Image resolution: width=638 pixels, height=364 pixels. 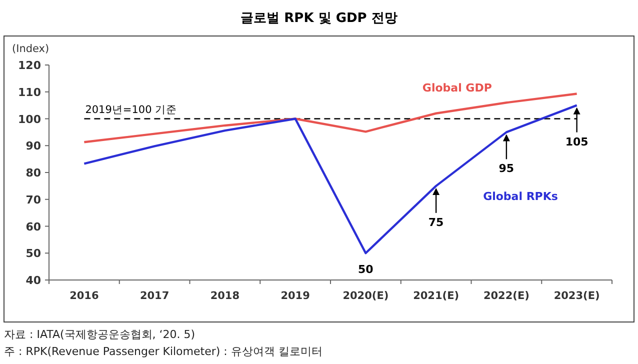 I want to click on y-axis-title: (Index), so click(x=31, y=49).